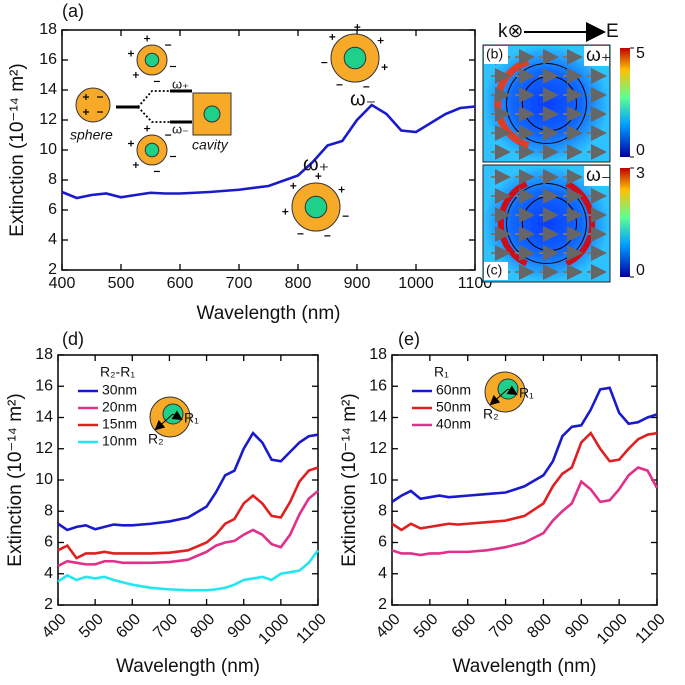  What do you see at coordinates (453, 390) in the screenshot?
I see `legend-label: 60nm` at bounding box center [453, 390].